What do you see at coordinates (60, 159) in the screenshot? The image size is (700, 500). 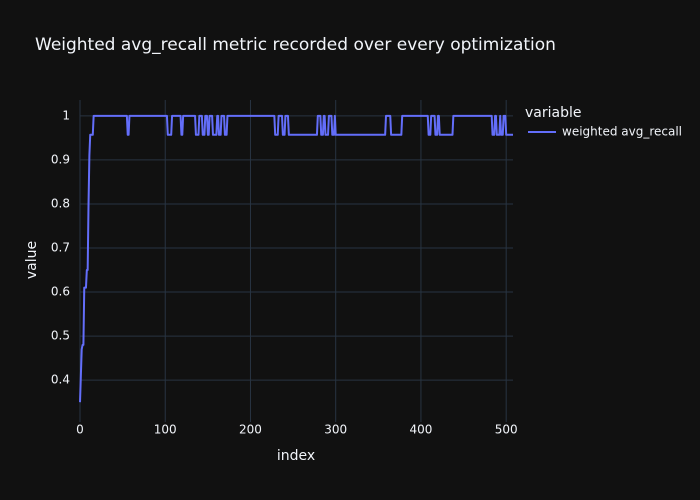 I see `y-tick-label: 0.9` at bounding box center [60, 159].